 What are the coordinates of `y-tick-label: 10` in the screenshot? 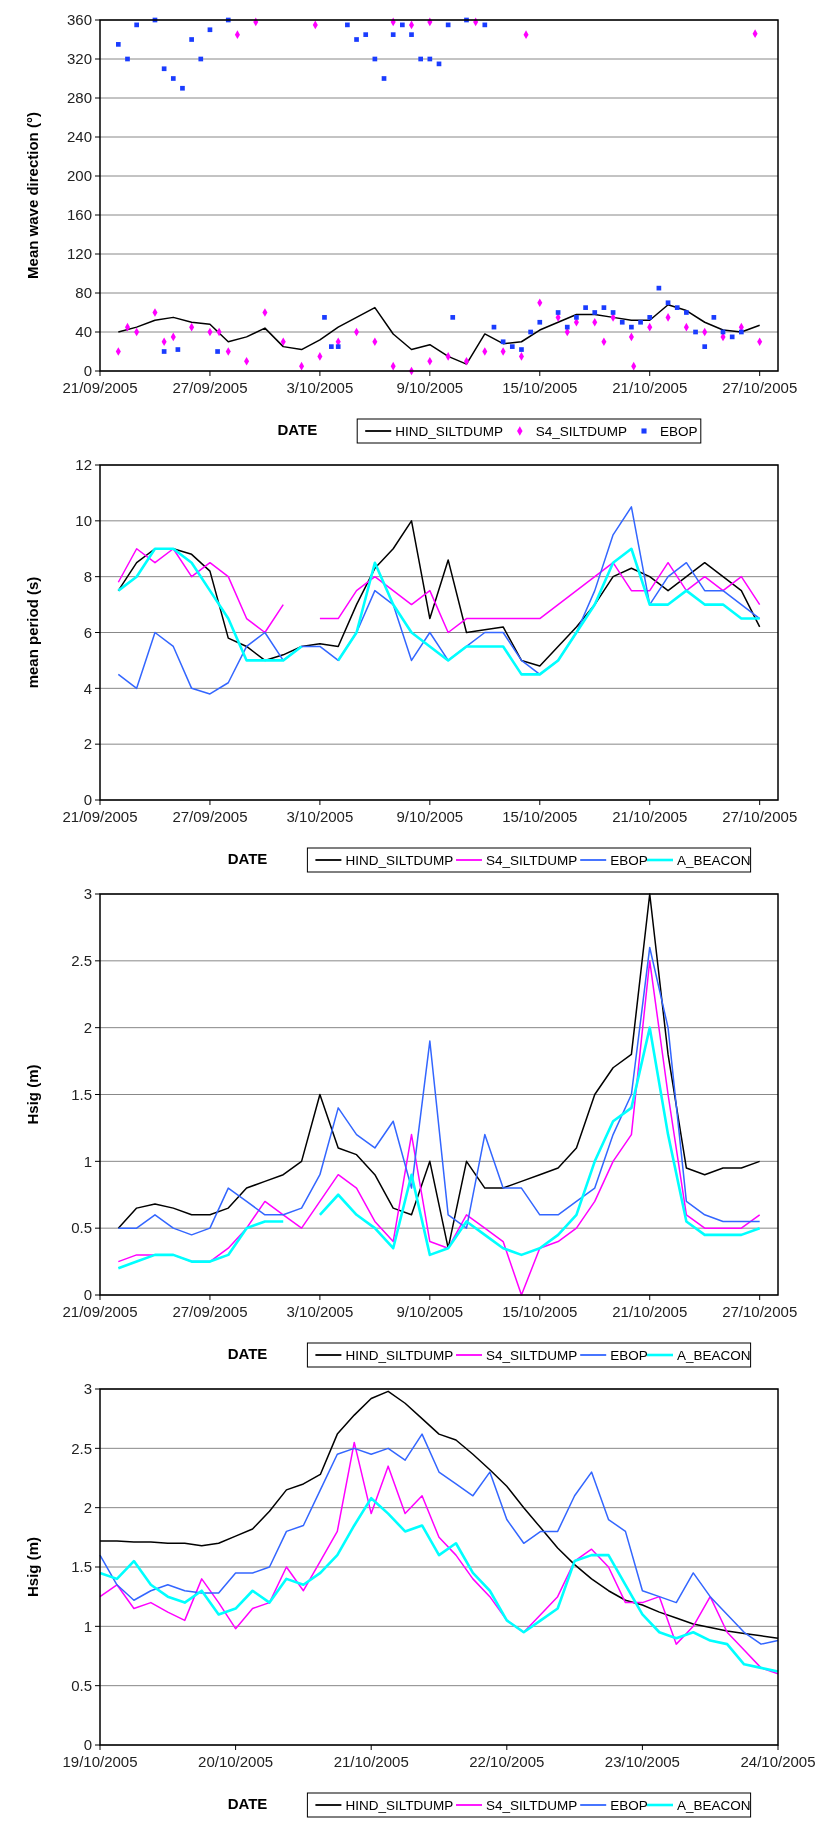 It's located at (83, 521).